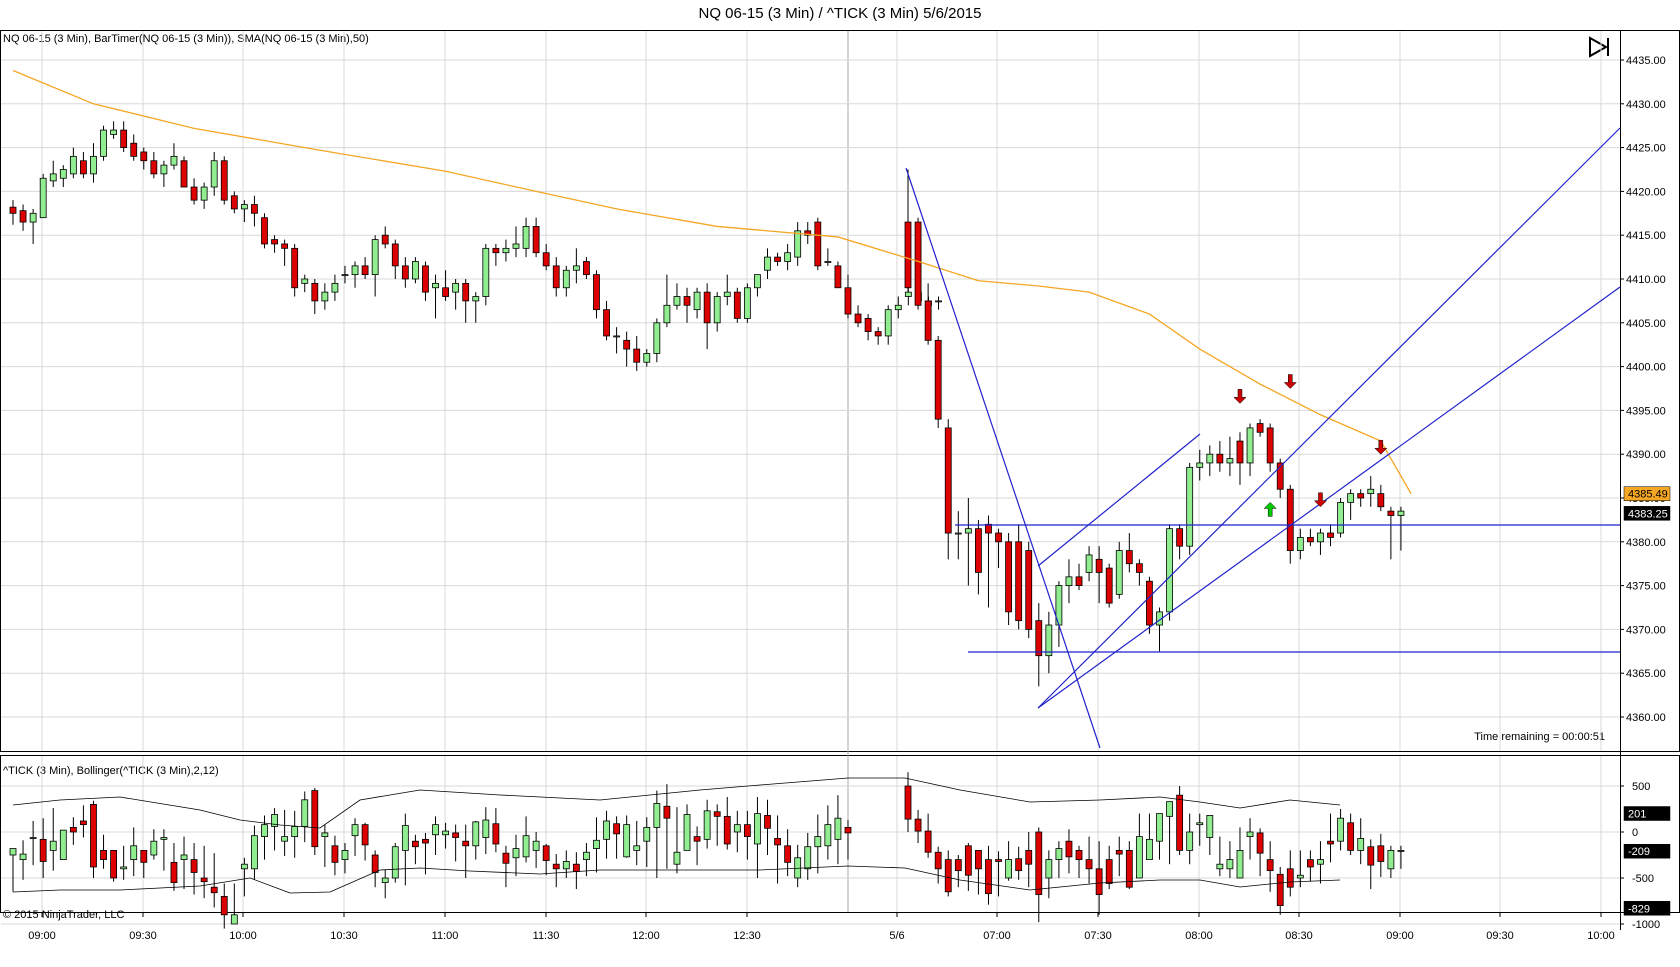  I want to click on x-tick-label: 08:00, so click(1199, 936).